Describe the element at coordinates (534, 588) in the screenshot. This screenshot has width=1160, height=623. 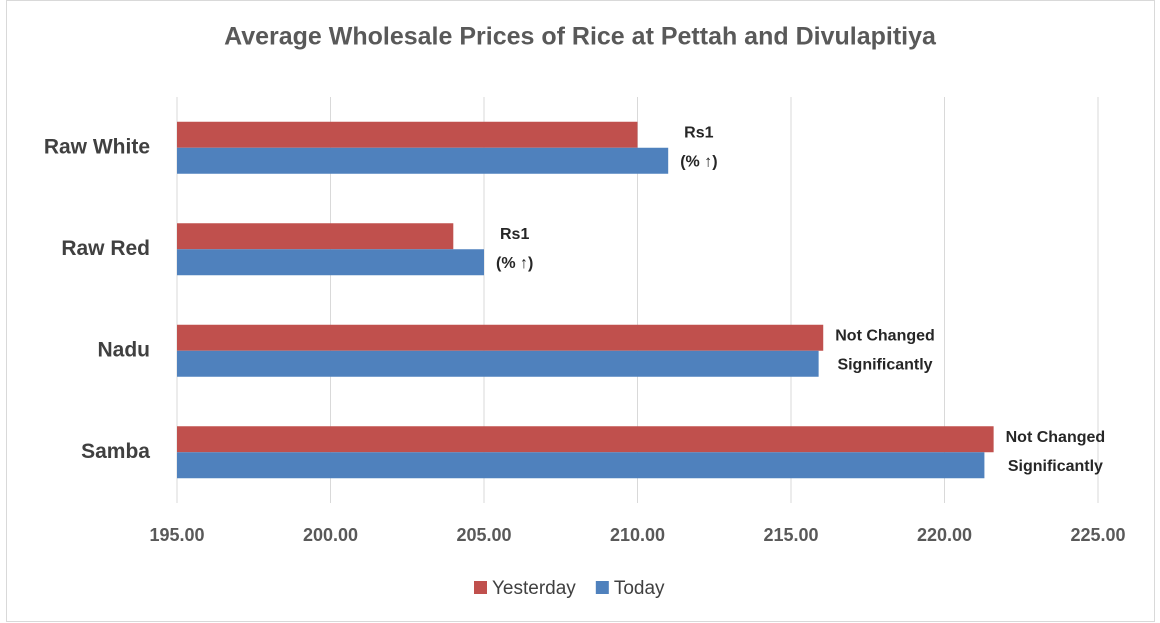
I see `legend-label: Yesterday` at that location.